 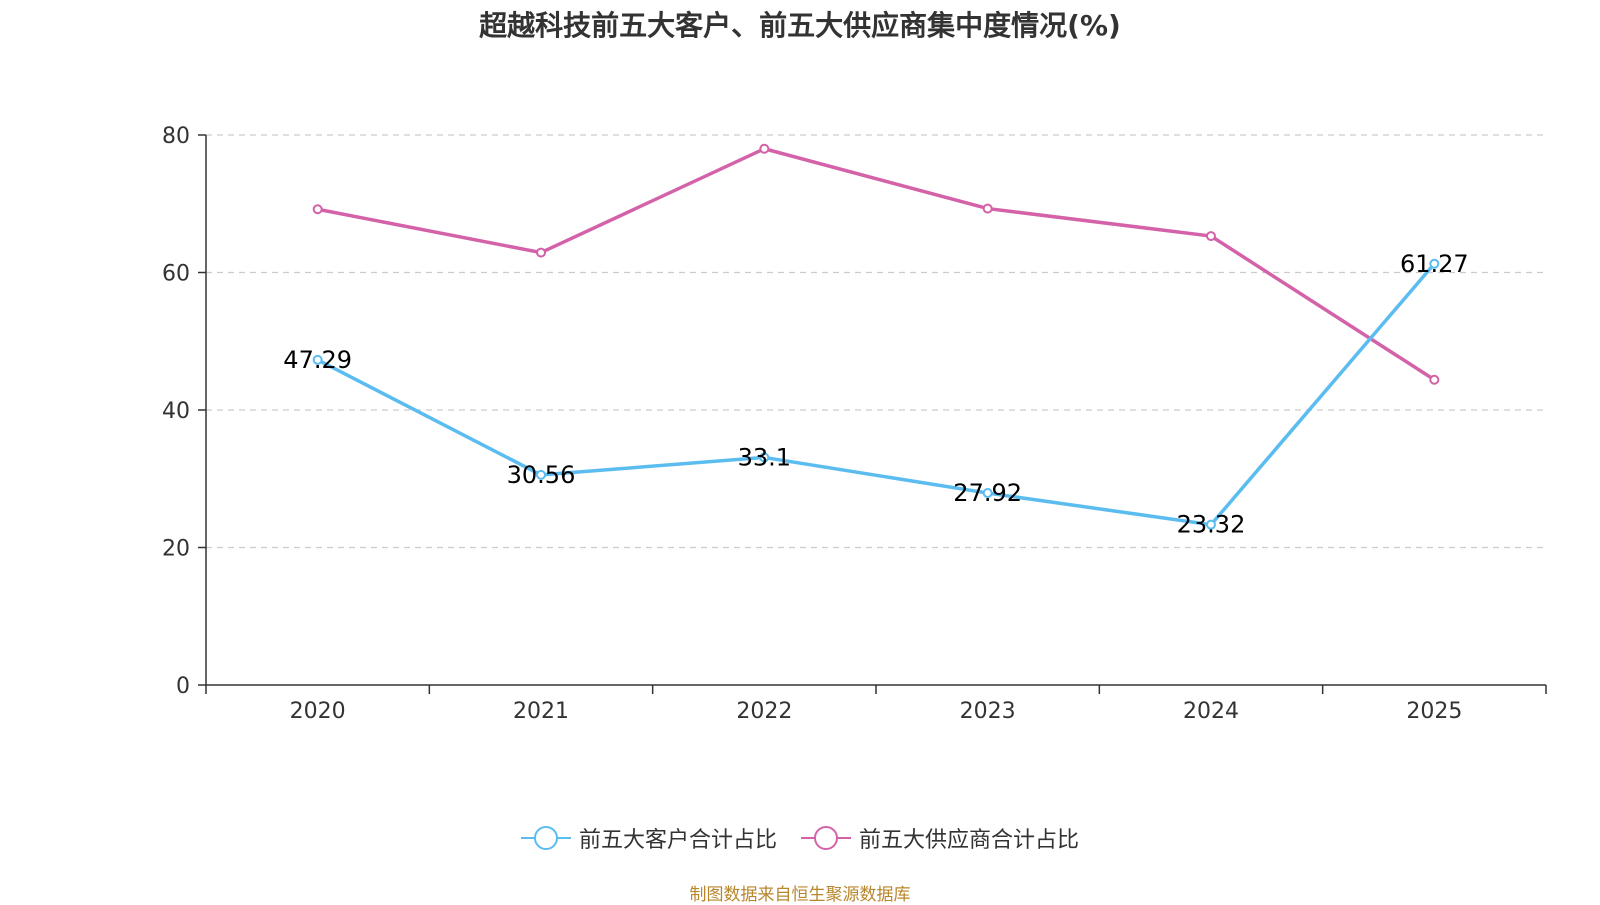 I want to click on data-label-0-2024: 23.32, so click(x=1211, y=525).